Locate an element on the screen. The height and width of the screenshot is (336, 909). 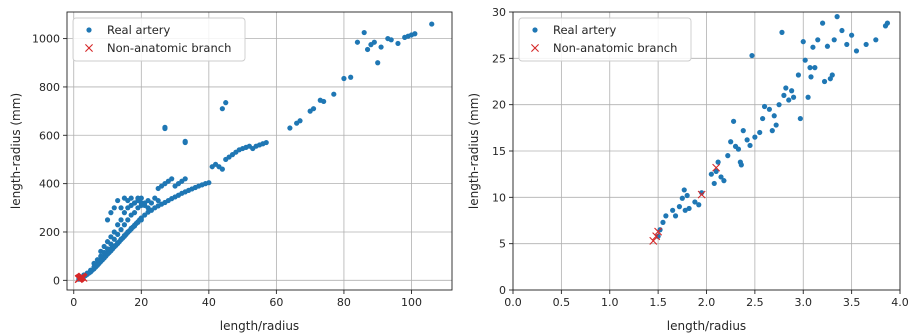
chart-0-xlabel: length/radius is located at coordinates (259, 326).